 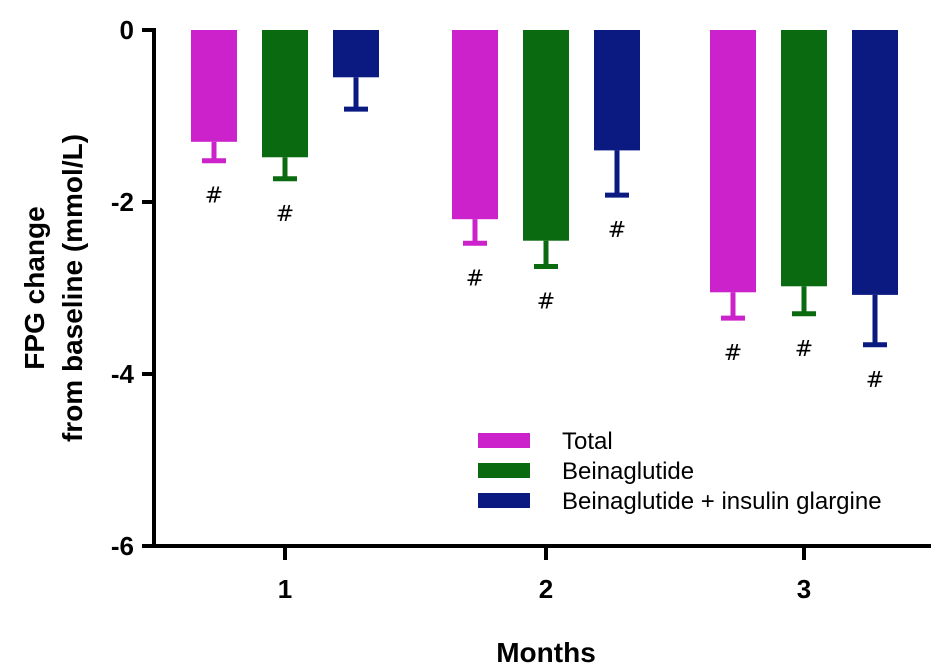 What do you see at coordinates (546, 651) in the screenshot?
I see `x-axis-title: Months` at bounding box center [546, 651].